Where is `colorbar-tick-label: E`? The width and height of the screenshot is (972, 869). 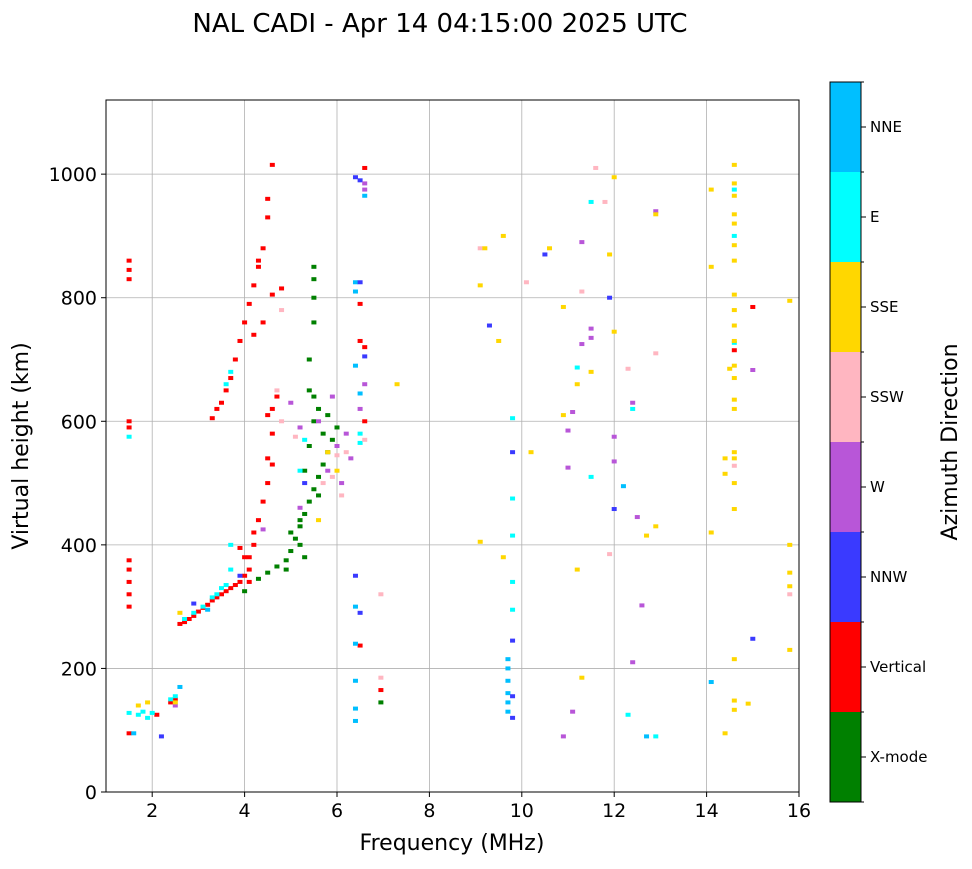
colorbar-tick-label: E is located at coordinates (874, 217).